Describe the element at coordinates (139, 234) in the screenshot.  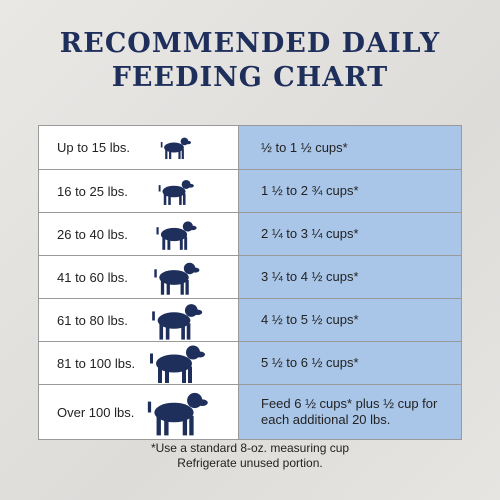
I see `weight-cell: 26 to 40 lbs.` at that location.